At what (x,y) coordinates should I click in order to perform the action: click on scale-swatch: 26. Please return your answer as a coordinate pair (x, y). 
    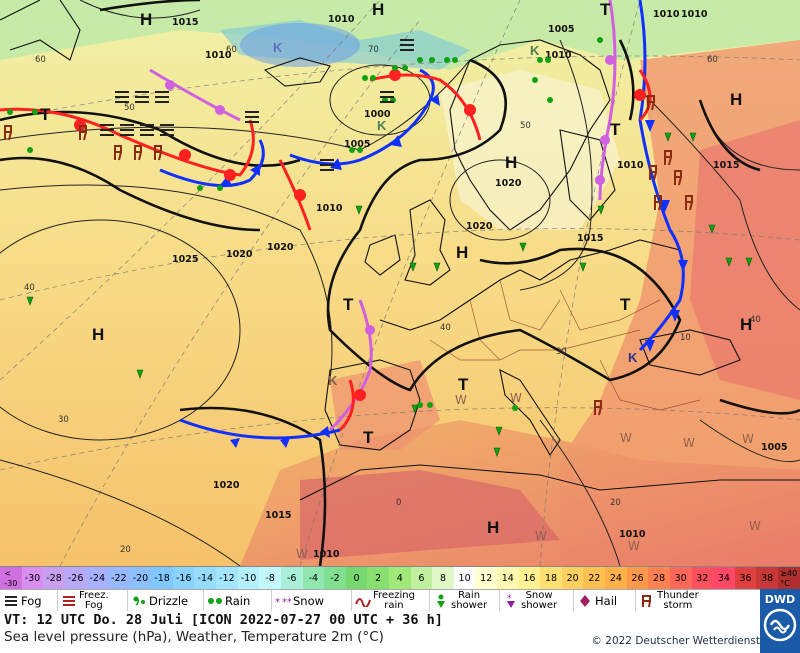
    Looking at the image, I should click on (637, 578).